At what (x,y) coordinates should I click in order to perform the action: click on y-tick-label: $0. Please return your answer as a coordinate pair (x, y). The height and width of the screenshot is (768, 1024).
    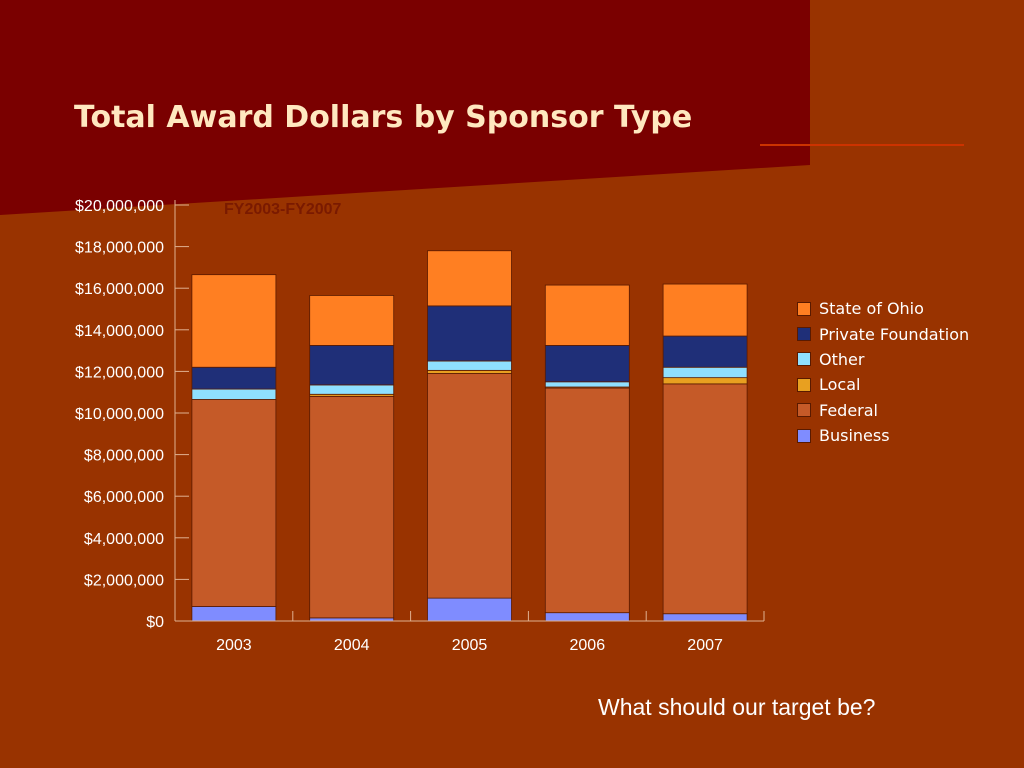
    Looking at the image, I should click on (155, 622).